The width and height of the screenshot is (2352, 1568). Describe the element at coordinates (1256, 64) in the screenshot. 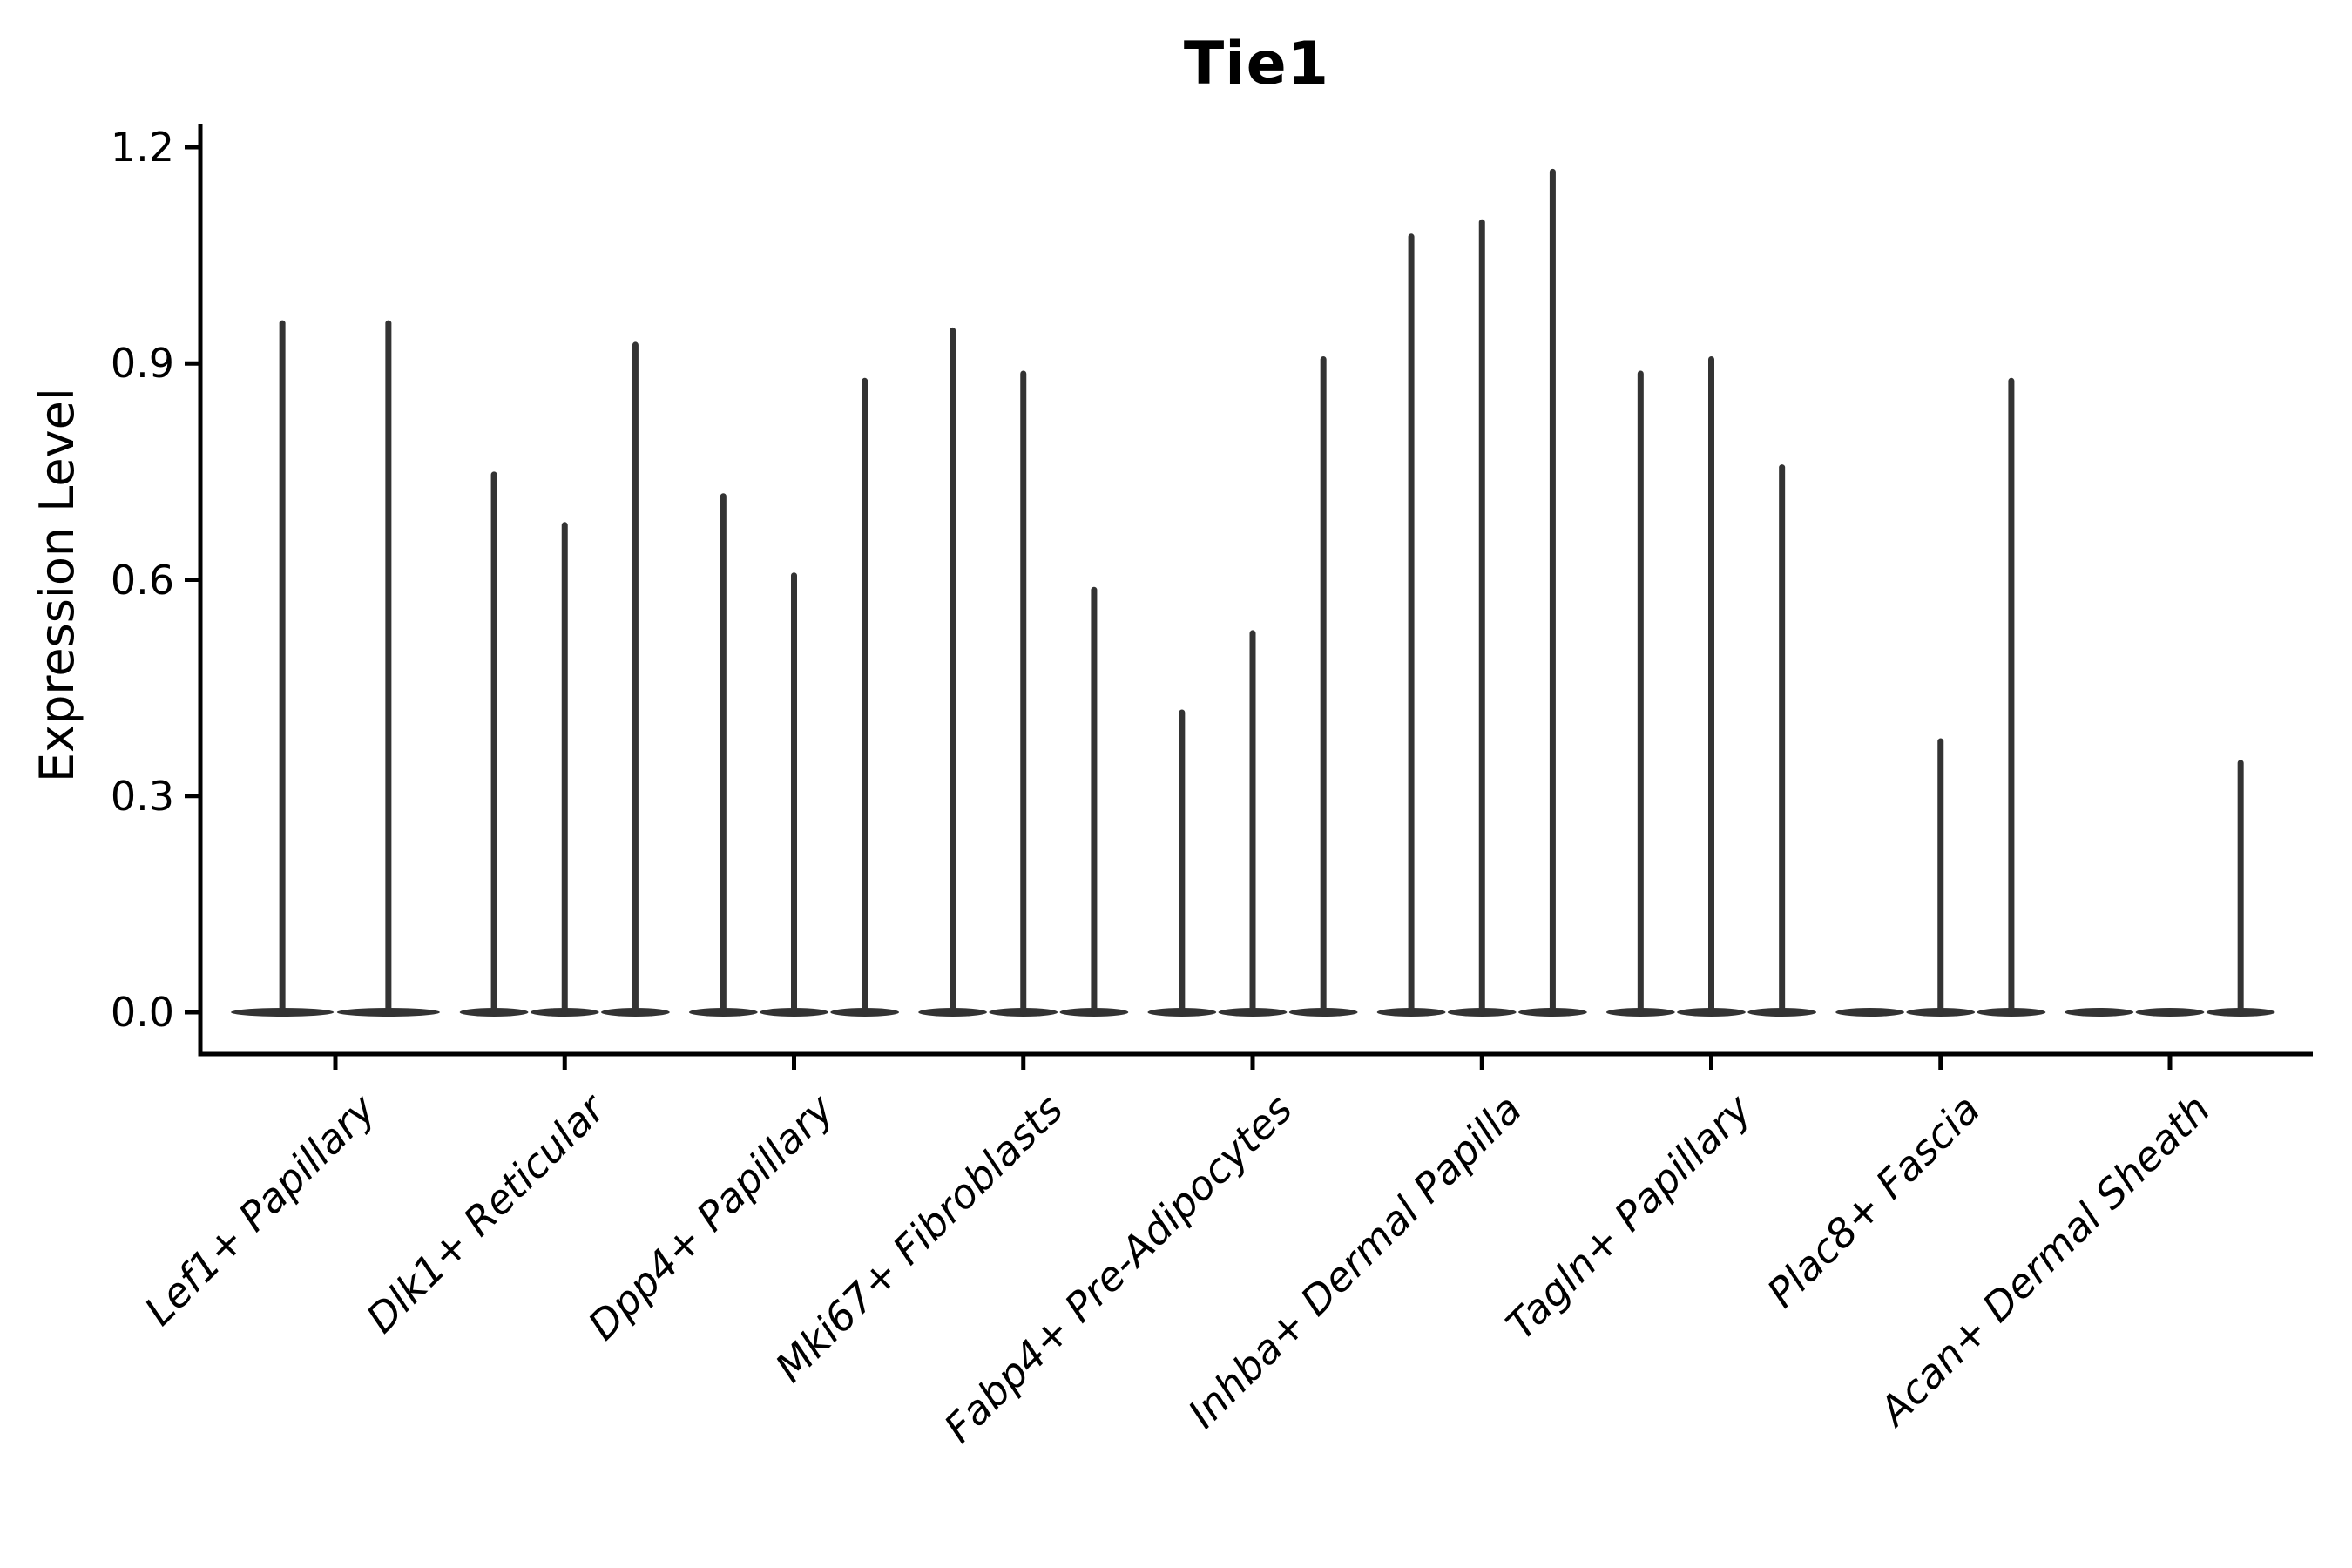

I see `chart-title: Tie1` at that location.